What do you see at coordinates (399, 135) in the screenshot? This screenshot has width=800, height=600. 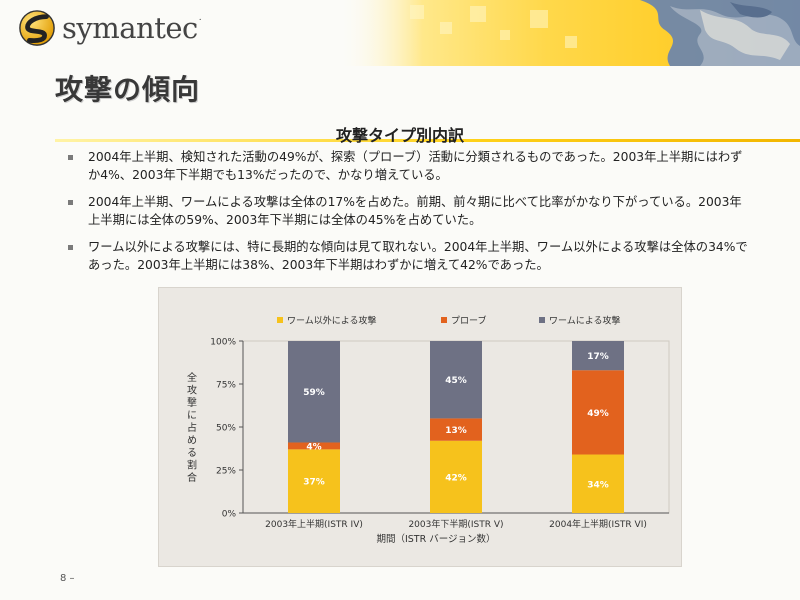 I see `section-title: 攻撃タイプ別内訳` at bounding box center [399, 135].